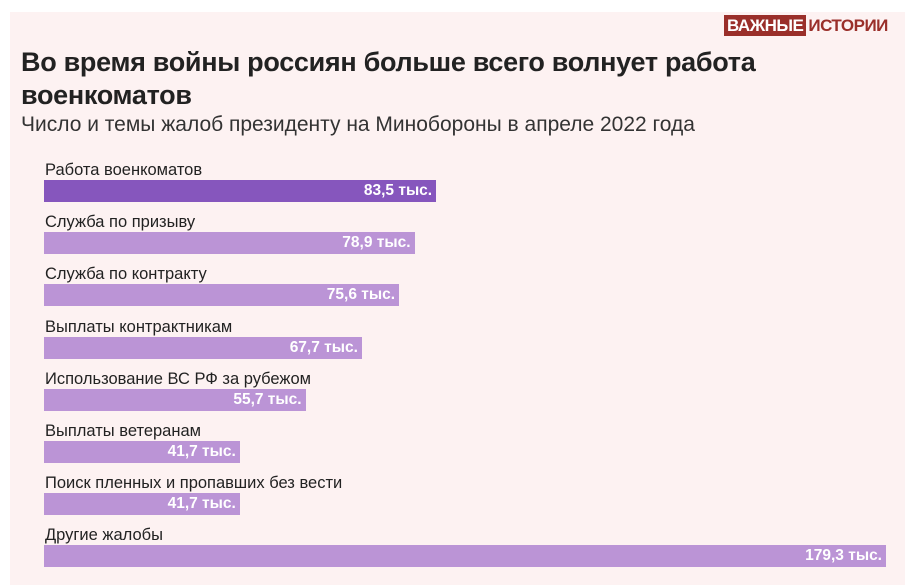  Describe the element at coordinates (465, 556) in the screenshot. I see `bar: 179,3 тыс.` at that location.